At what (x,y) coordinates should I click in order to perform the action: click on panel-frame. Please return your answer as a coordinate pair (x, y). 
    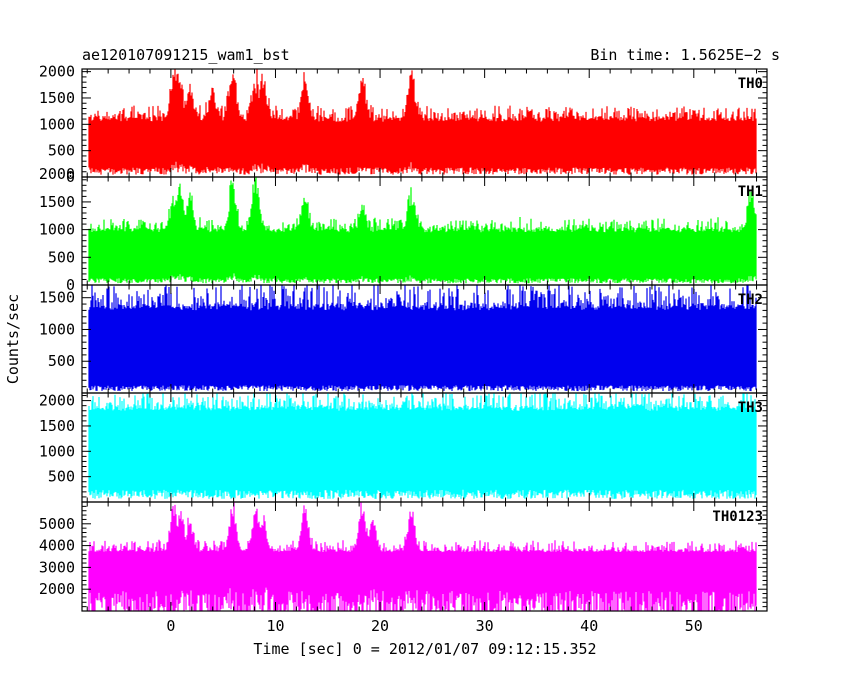
    Looking at the image, I should click on (424, 556).